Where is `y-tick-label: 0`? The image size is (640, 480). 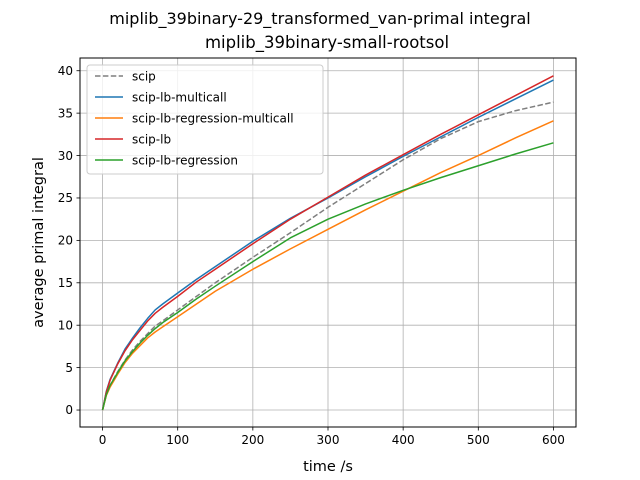 y-tick-label: 0 is located at coordinates (69, 410).